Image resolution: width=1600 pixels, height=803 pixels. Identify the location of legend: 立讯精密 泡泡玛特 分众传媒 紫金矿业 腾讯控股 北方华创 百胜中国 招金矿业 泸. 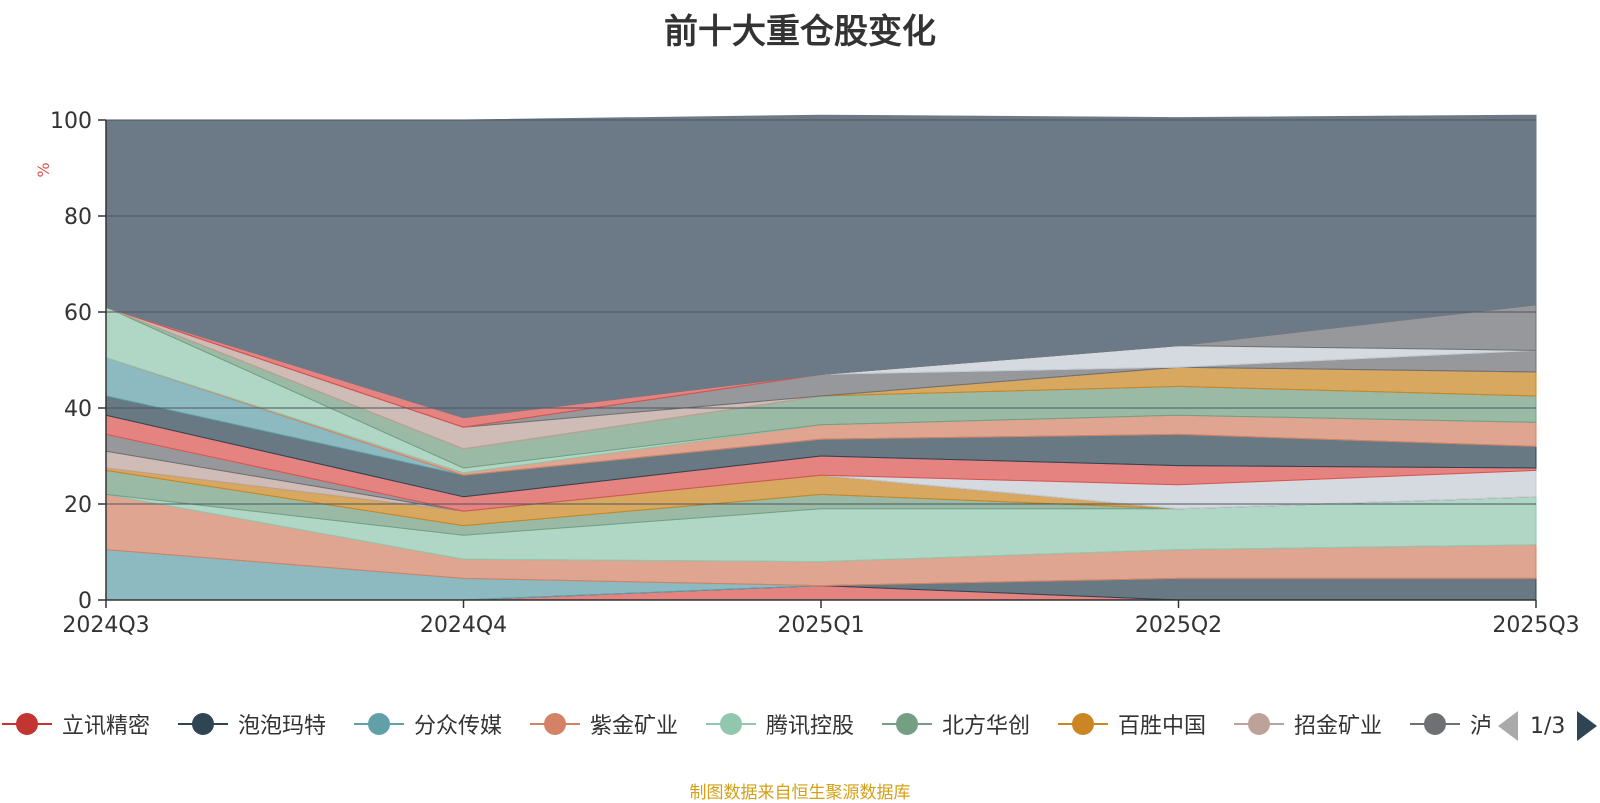
(745, 724).